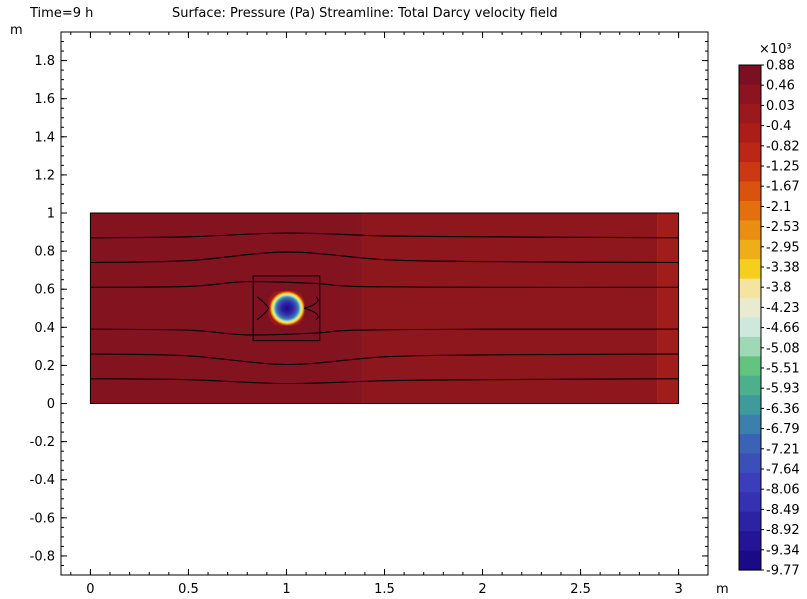  What do you see at coordinates (44, 137) in the screenshot?
I see `y-tick-label-11: 1.4` at bounding box center [44, 137].